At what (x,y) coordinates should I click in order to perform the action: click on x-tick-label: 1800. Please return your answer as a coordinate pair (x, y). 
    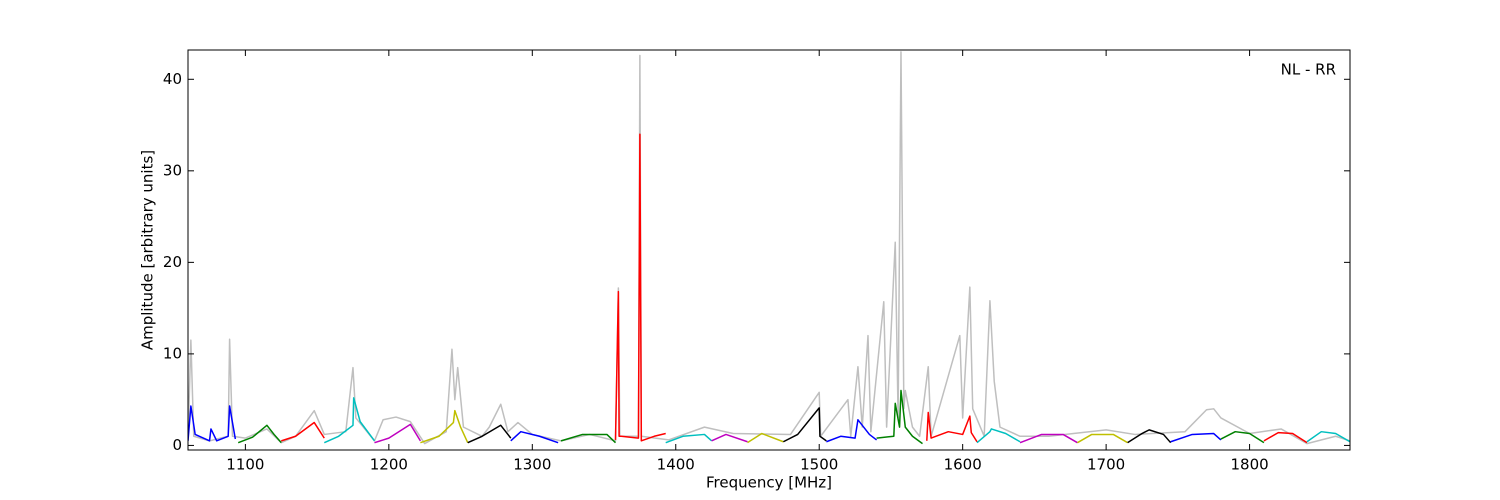
    Looking at the image, I should click on (1249, 465).